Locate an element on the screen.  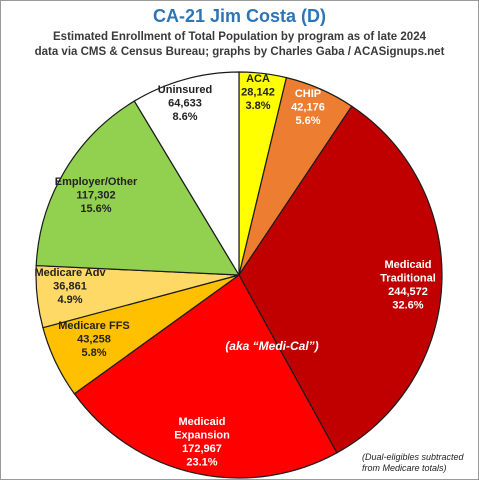
slice-label-medicare-ffs: Medicare FFS 43,258 5.8% is located at coordinates (94, 339).